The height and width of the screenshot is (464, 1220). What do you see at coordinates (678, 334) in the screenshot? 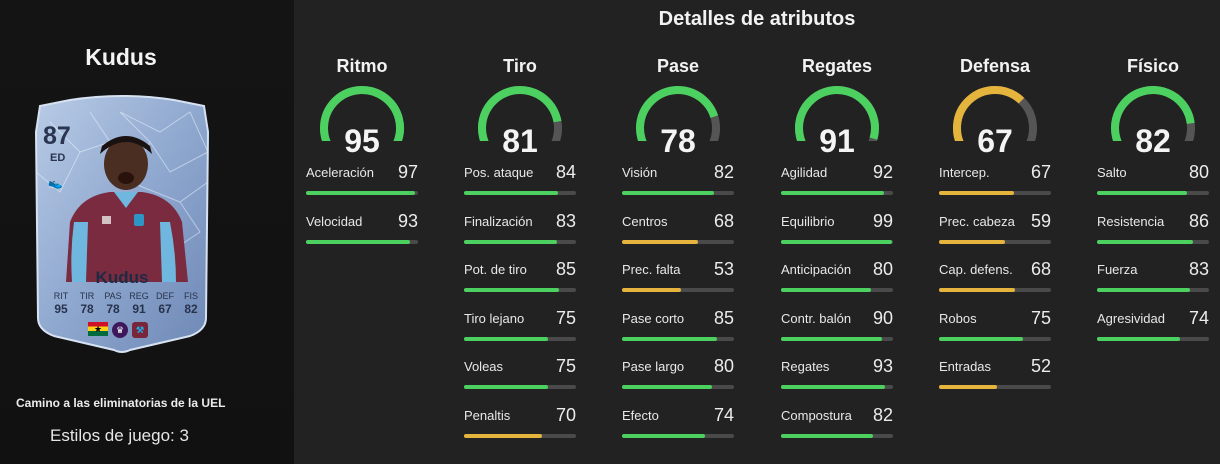
I see `stat-row: Pase corto 85` at bounding box center [678, 334].